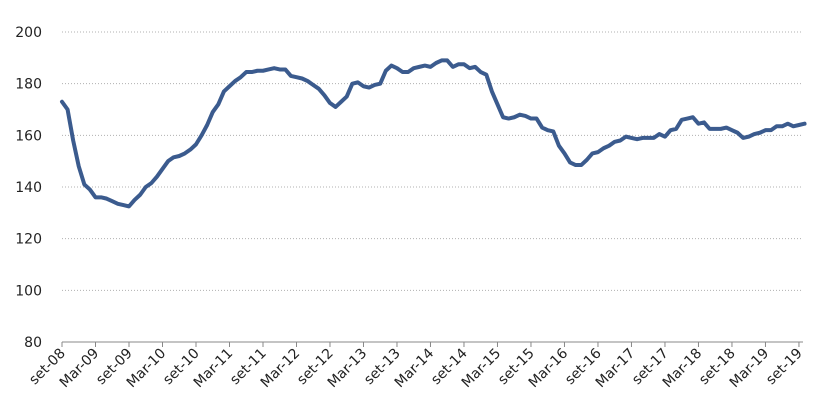  What do you see at coordinates (28, 240) in the screenshot?
I see `y-tick-label: 120` at bounding box center [28, 240].